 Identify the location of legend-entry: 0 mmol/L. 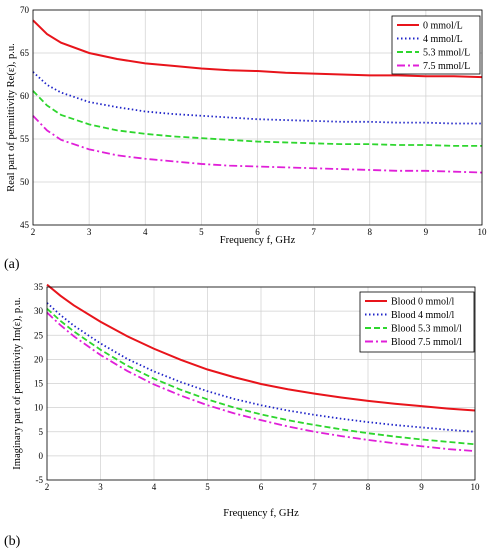
(443, 26).